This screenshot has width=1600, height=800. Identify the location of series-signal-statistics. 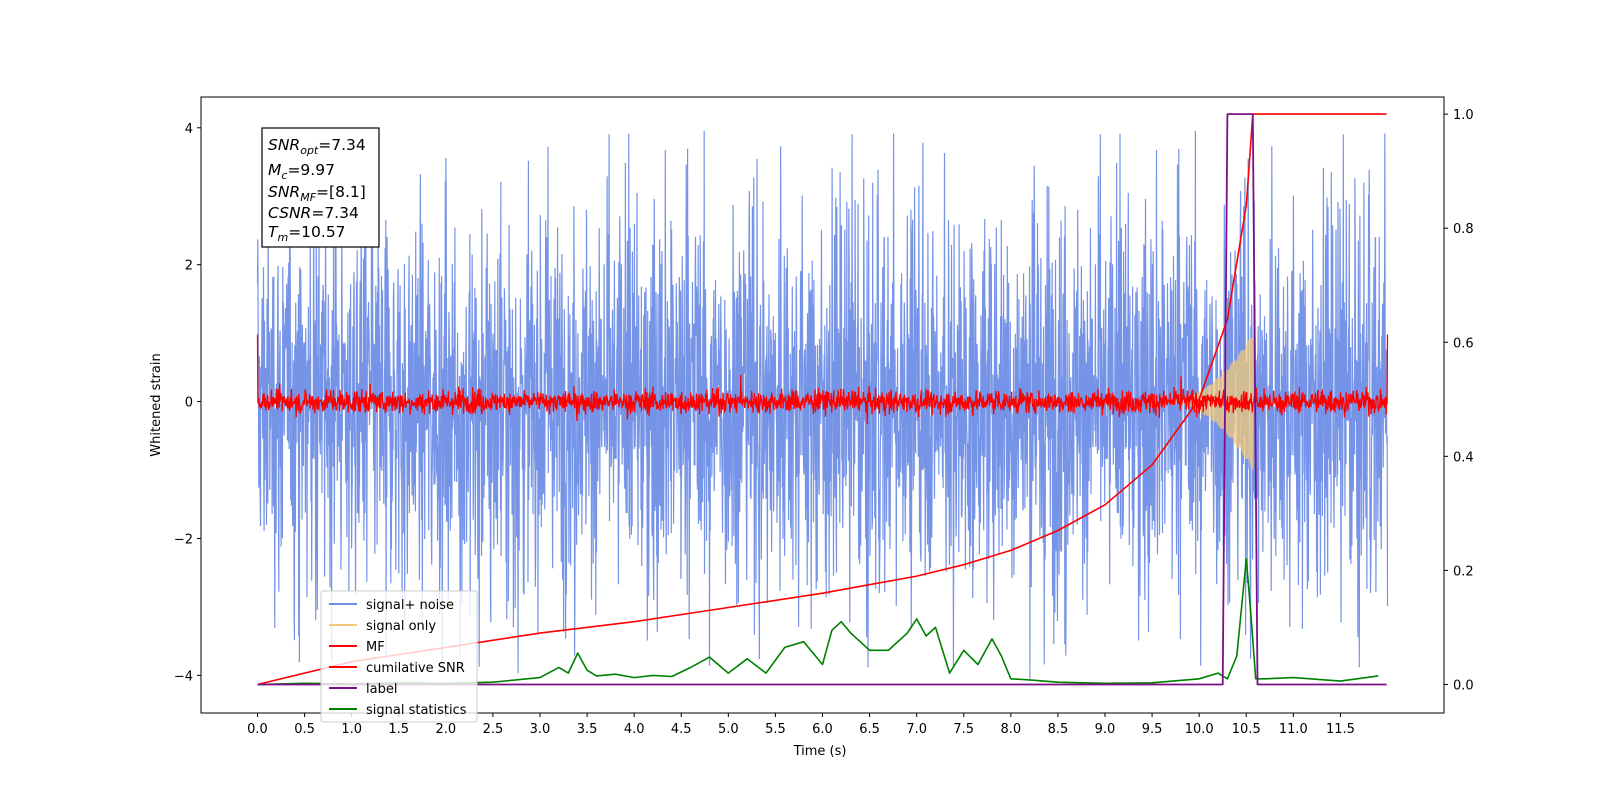
(818, 622).